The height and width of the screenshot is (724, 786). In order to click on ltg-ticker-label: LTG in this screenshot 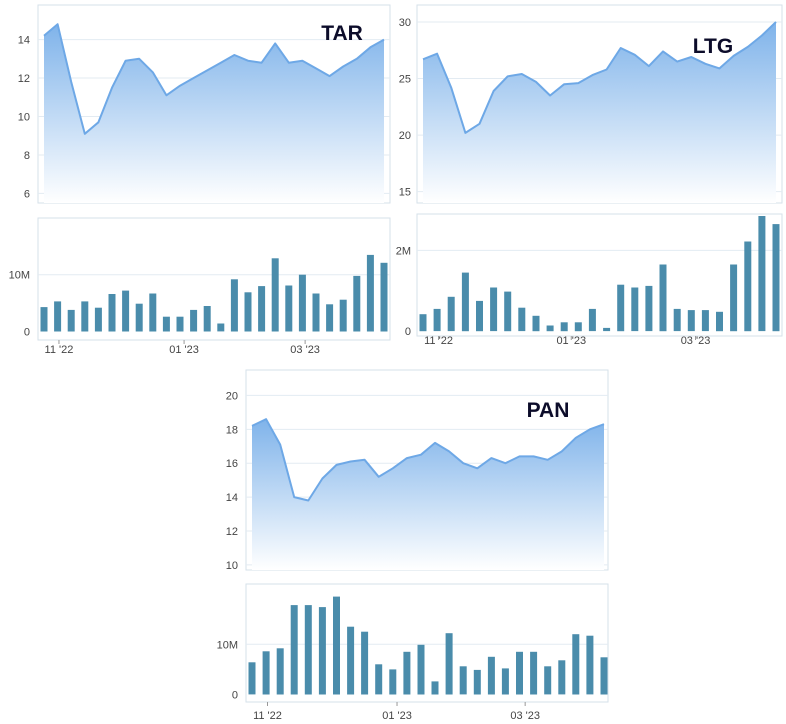, I will do `click(713, 46)`.